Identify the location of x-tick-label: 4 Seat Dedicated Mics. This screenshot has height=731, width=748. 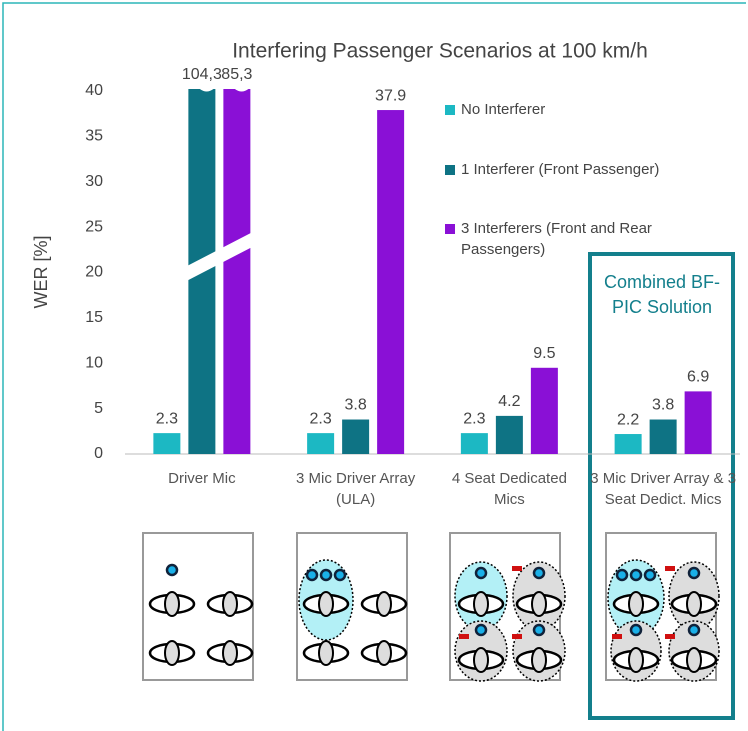
(509, 489).